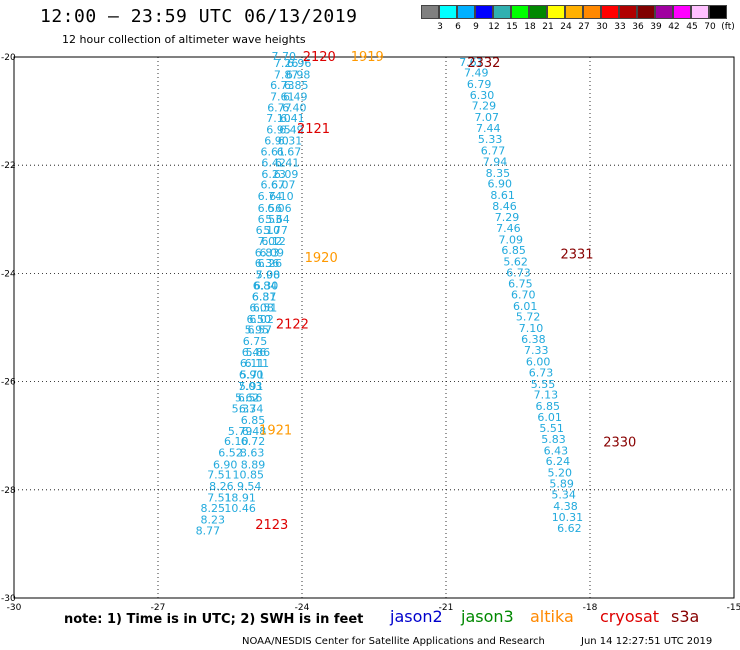 The width and height of the screenshot is (740, 650). What do you see at coordinates (476, 73) in the screenshot?
I see `wave-height-point: 7.49` at bounding box center [476, 73].